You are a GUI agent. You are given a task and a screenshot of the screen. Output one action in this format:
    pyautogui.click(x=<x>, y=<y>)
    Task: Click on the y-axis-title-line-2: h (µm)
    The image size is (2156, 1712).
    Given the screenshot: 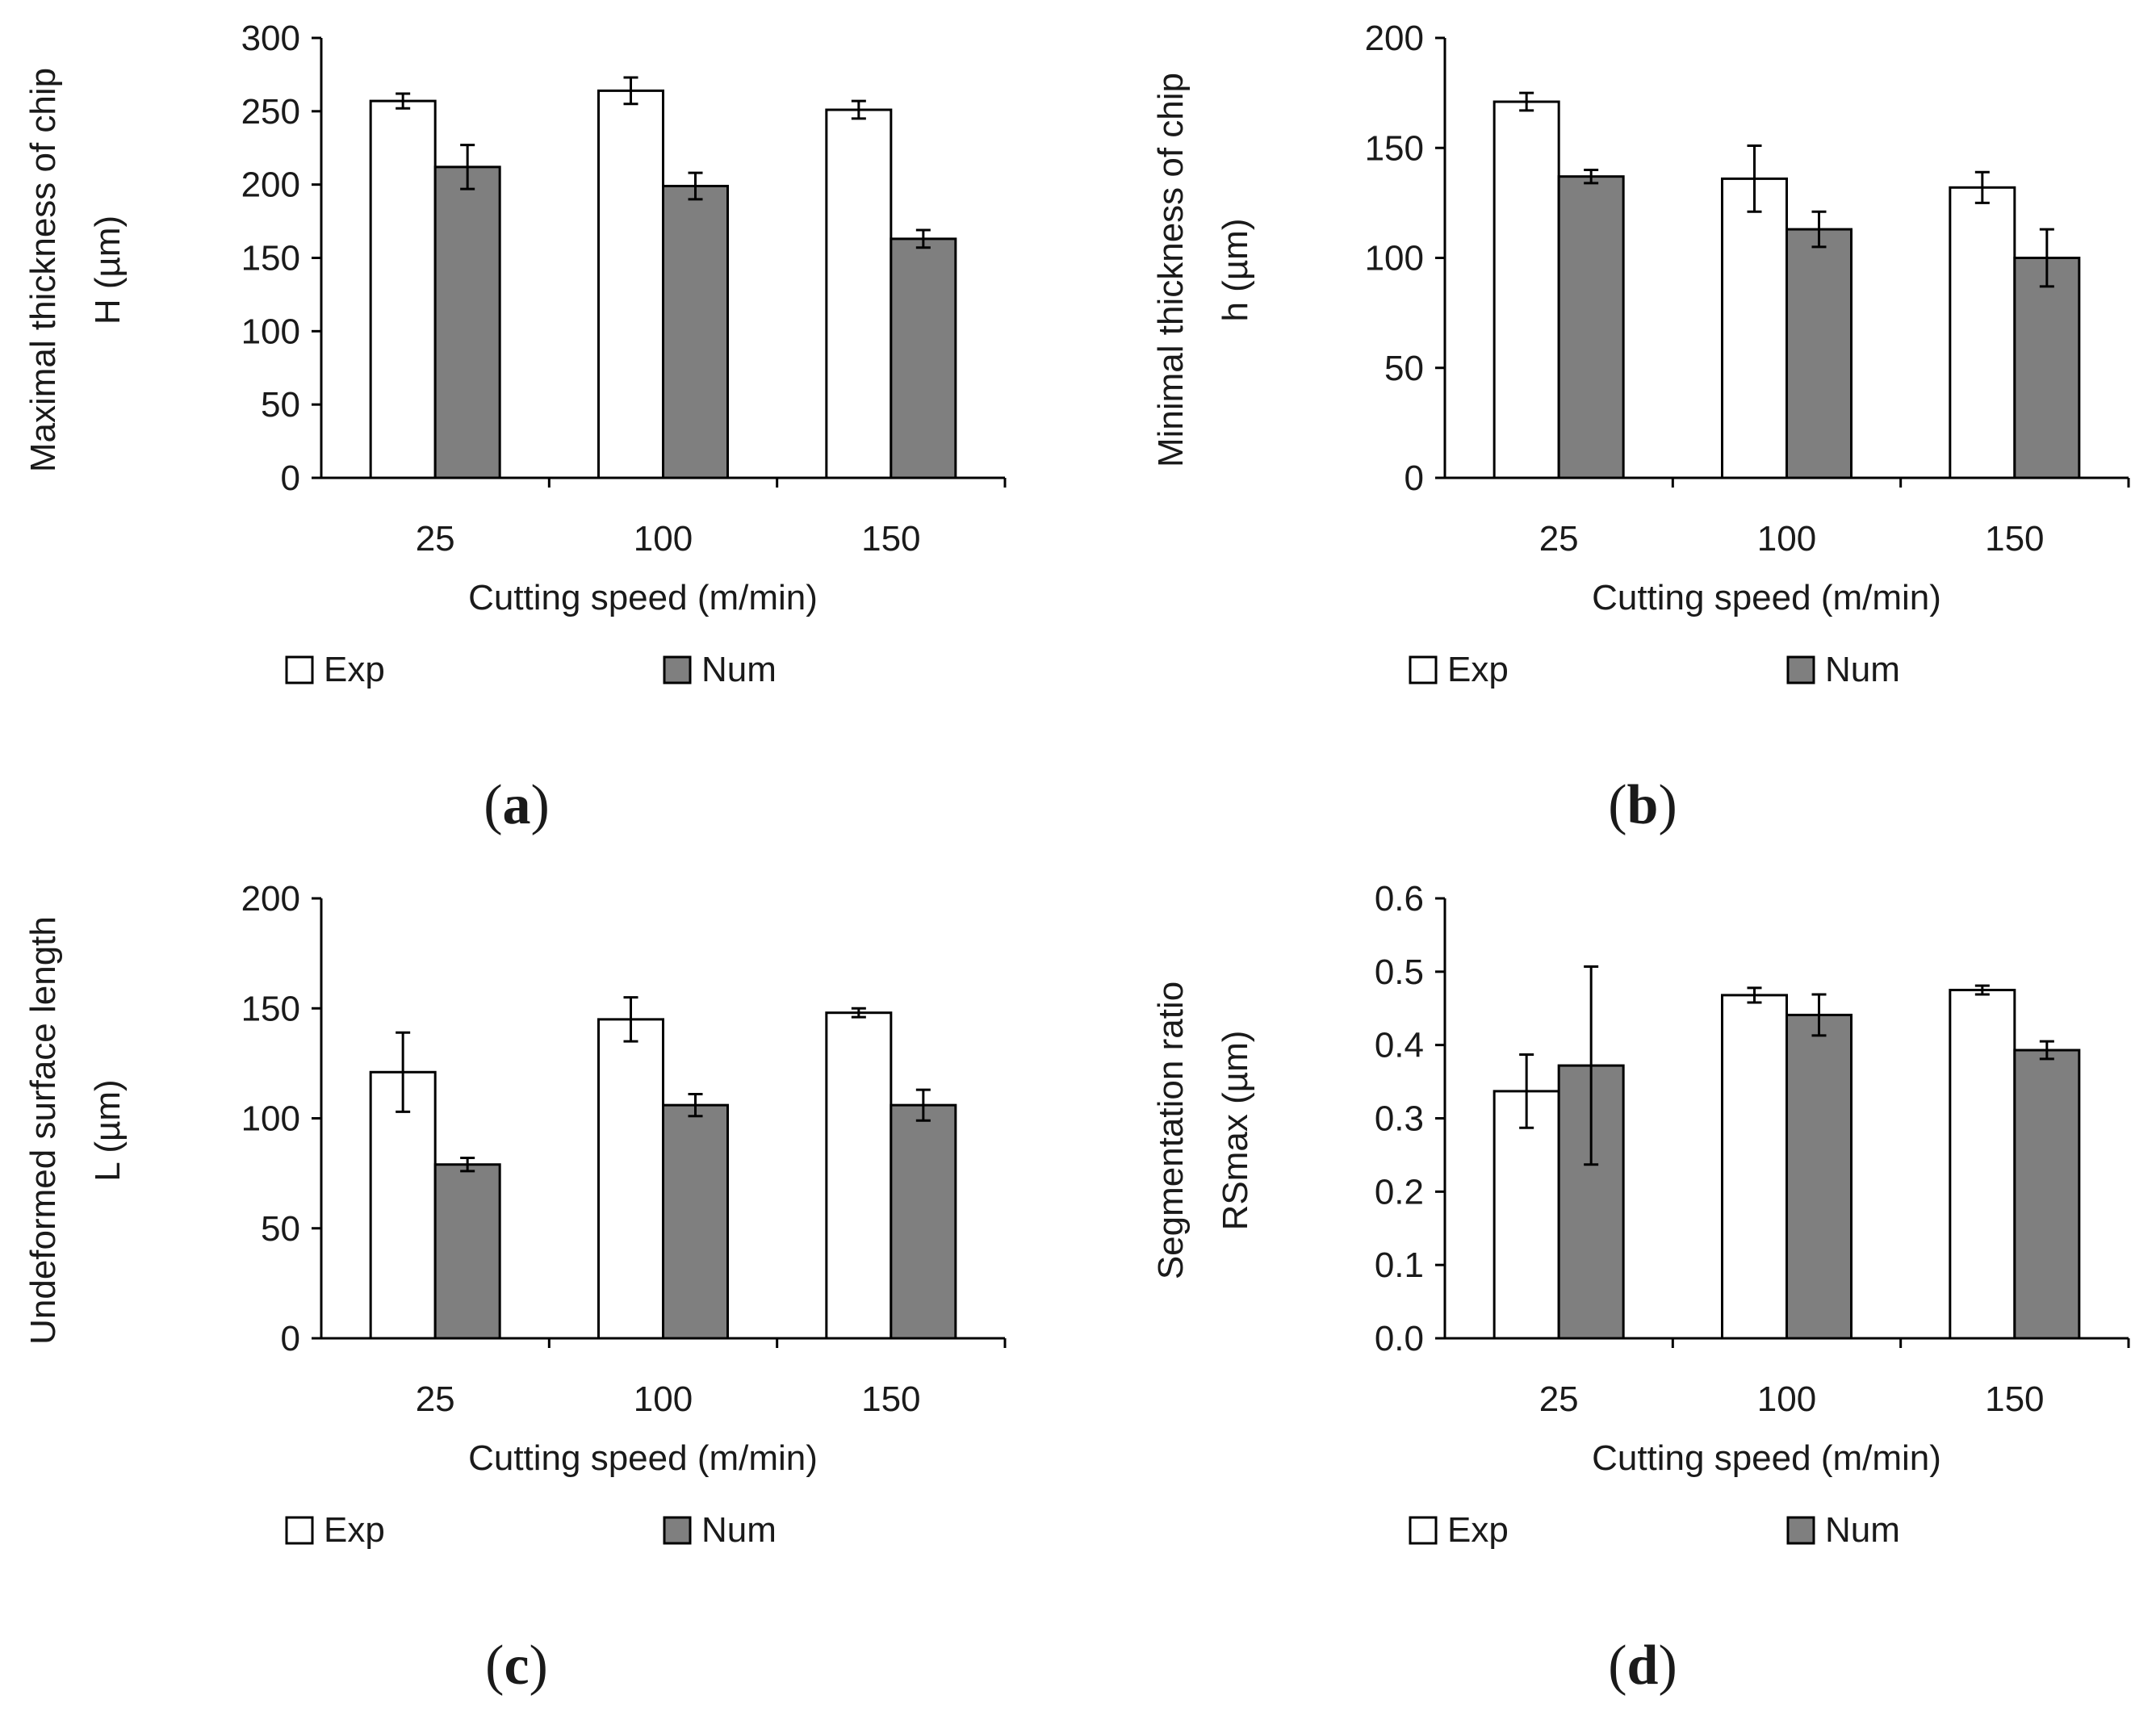 What is the action you would take?
    pyautogui.click(x=1235, y=269)
    